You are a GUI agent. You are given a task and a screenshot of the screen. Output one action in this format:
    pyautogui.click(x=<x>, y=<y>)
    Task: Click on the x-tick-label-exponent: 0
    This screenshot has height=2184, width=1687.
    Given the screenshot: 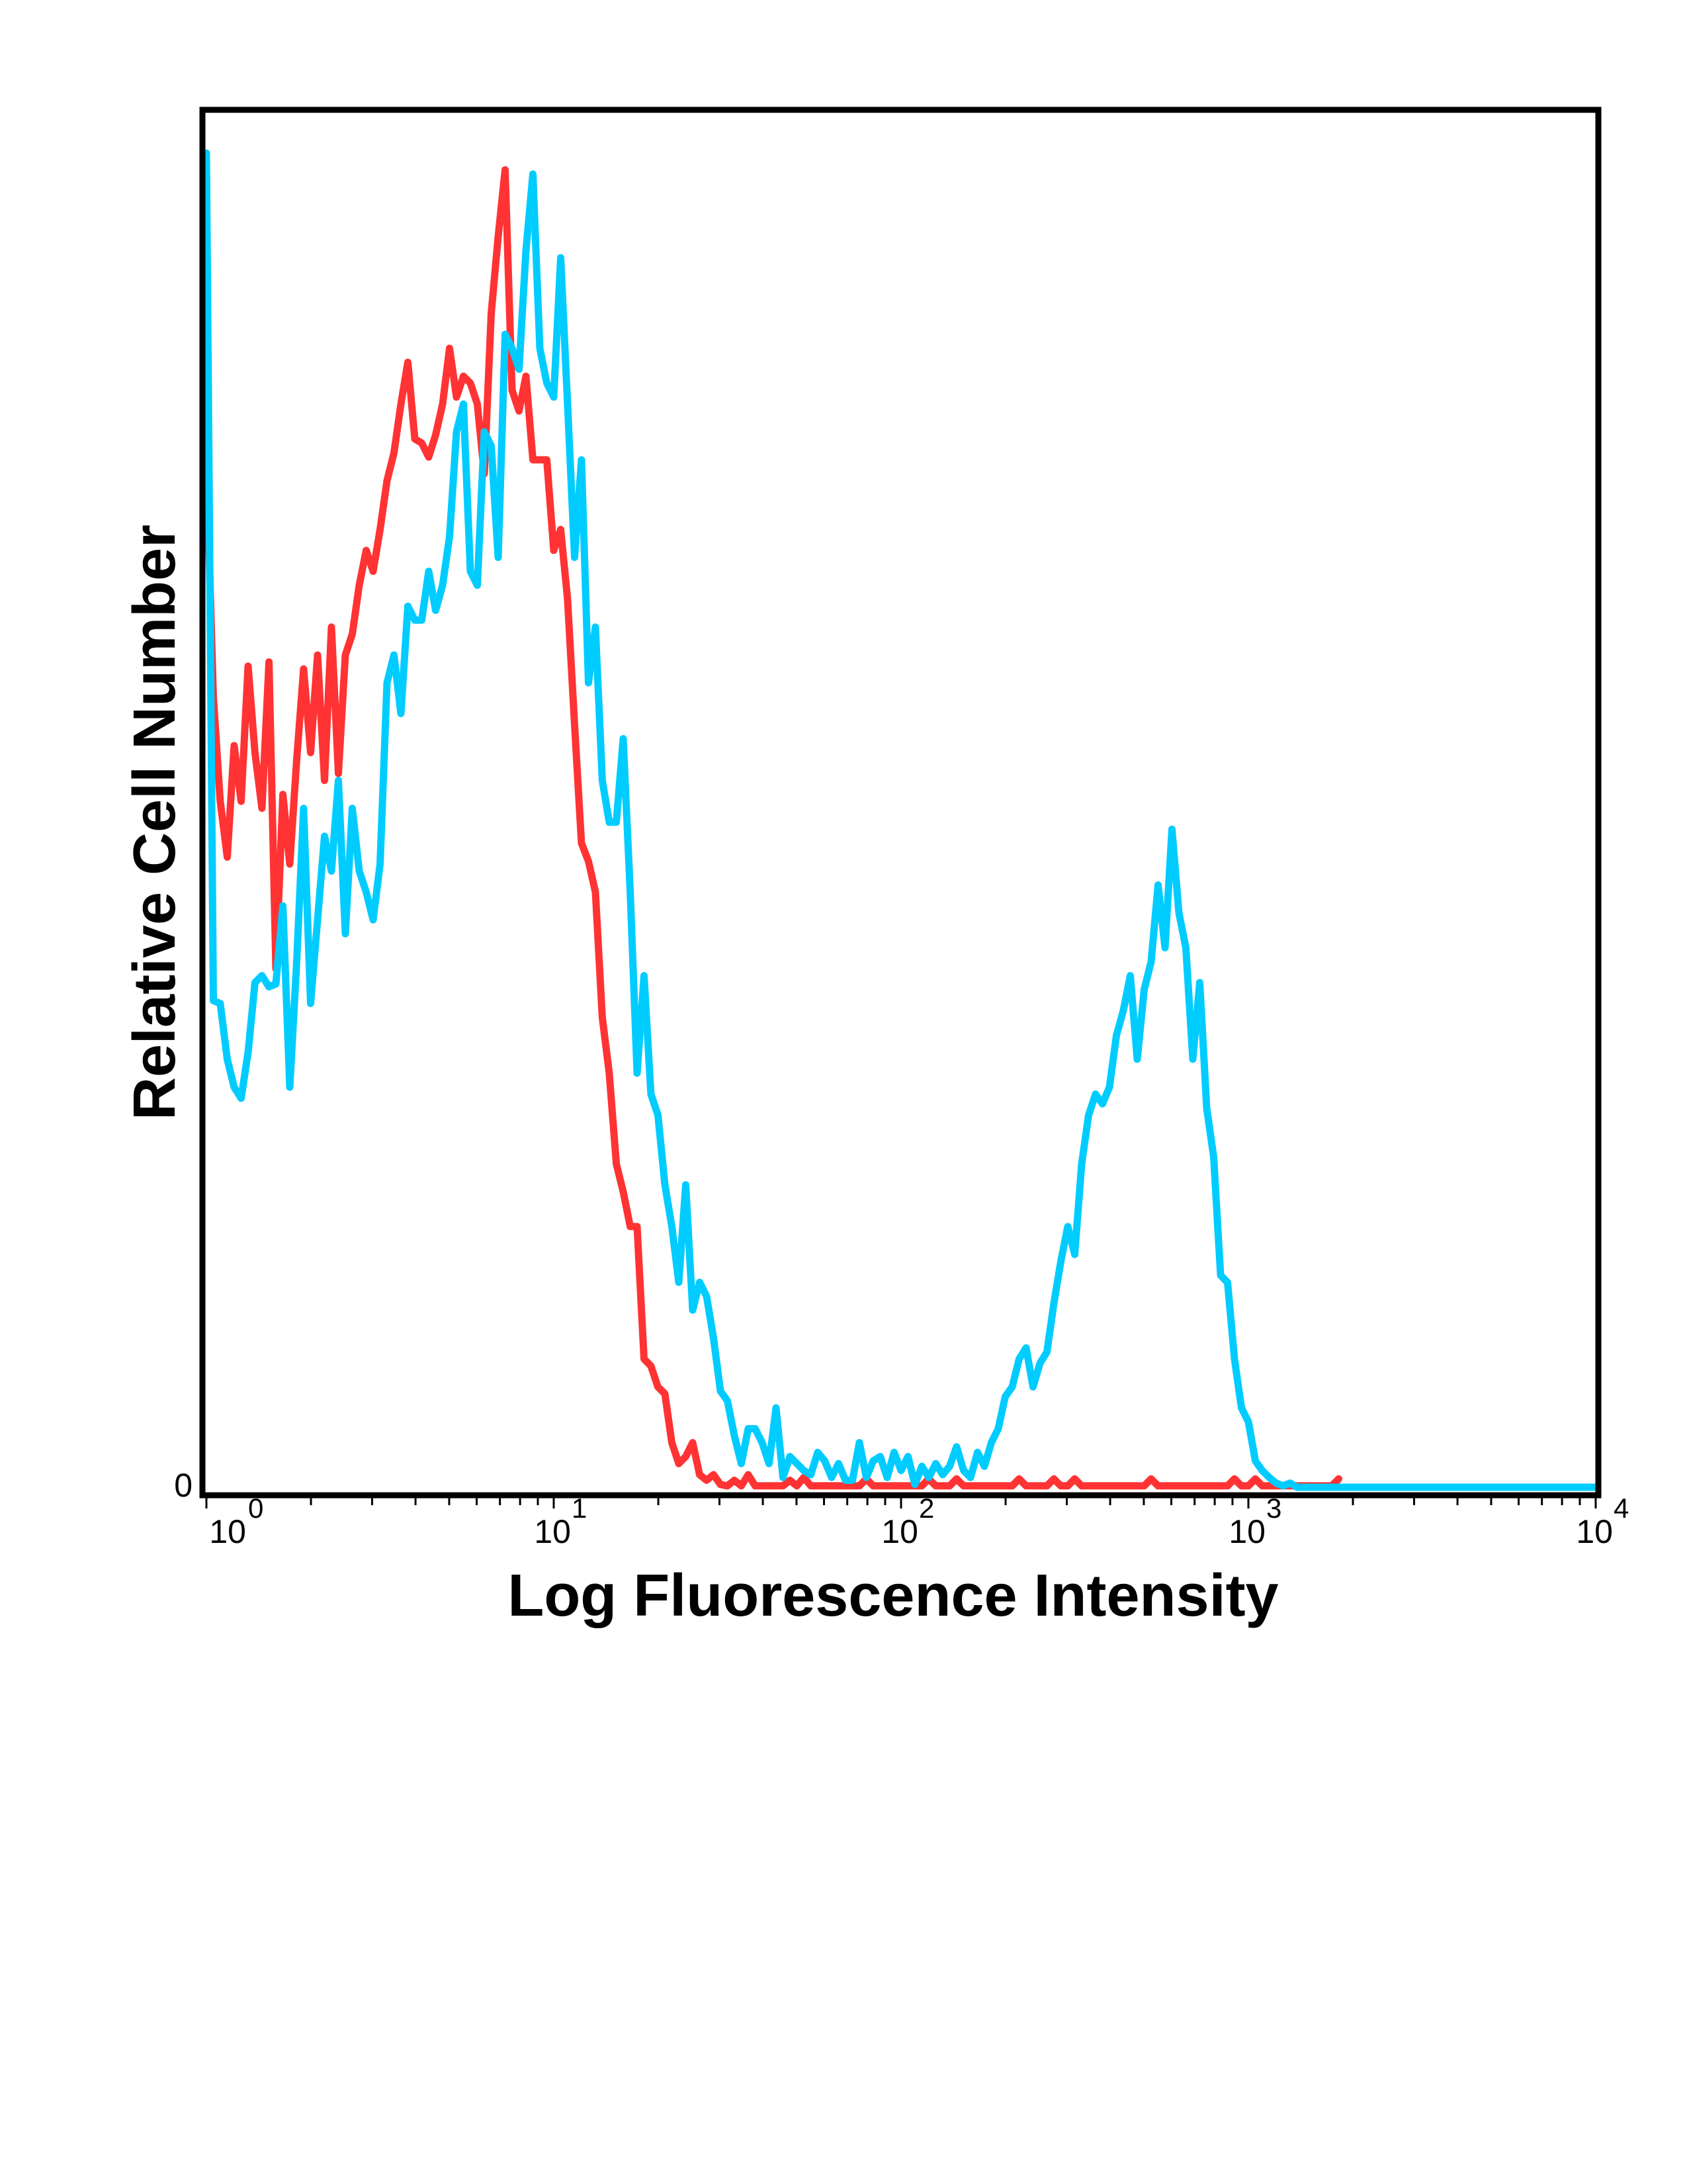 What is the action you would take?
    pyautogui.click(x=256, y=1508)
    